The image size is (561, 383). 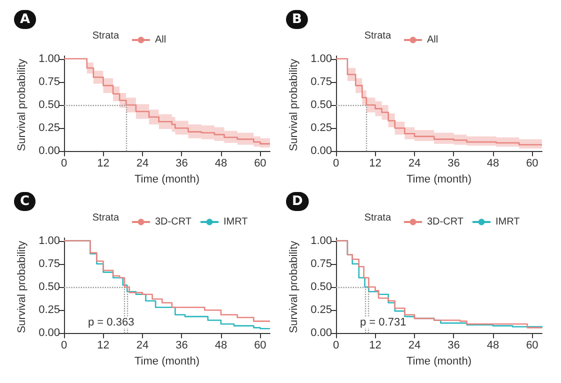 I want to click on chart-title: D, so click(x=297, y=201).